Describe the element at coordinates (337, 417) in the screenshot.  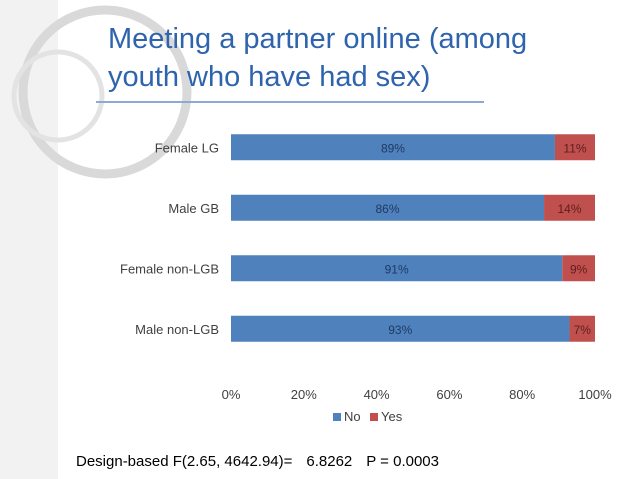
I see `legend-swatch-no` at that location.